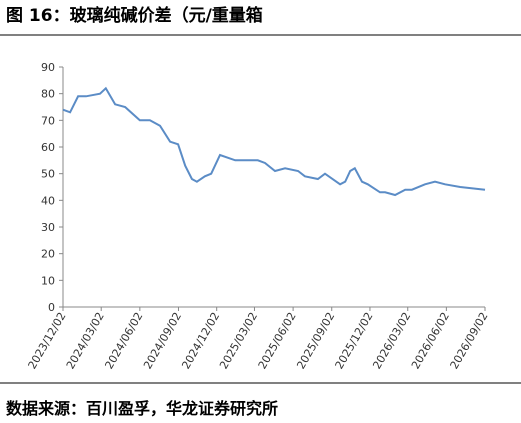 The height and width of the screenshot is (423, 521). What do you see at coordinates (134, 15) in the screenshot?
I see `chart-title: 图 16：玻璃纯碱价差（元/重量箱` at bounding box center [134, 15].